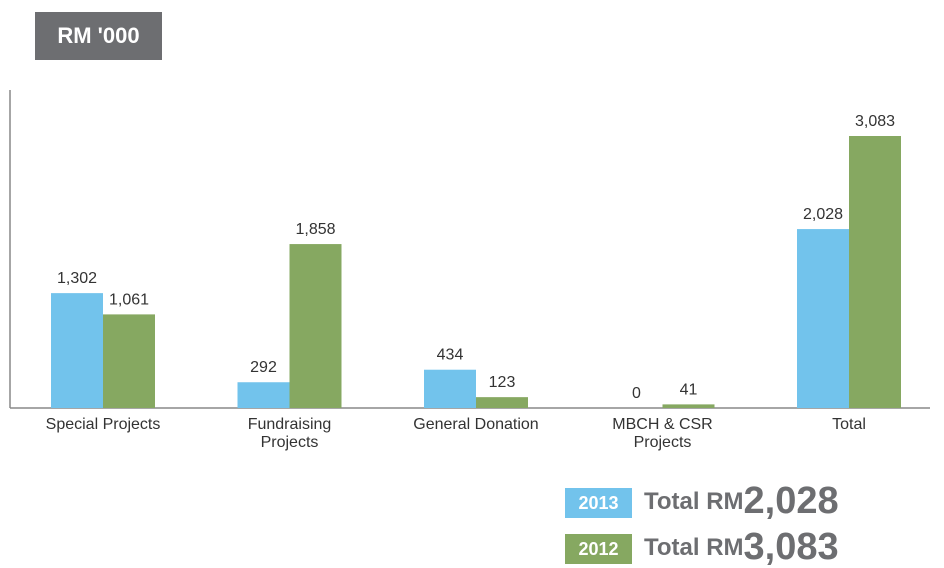 The width and height of the screenshot is (944, 568). I want to click on x-tick-label: Total, so click(849, 424).